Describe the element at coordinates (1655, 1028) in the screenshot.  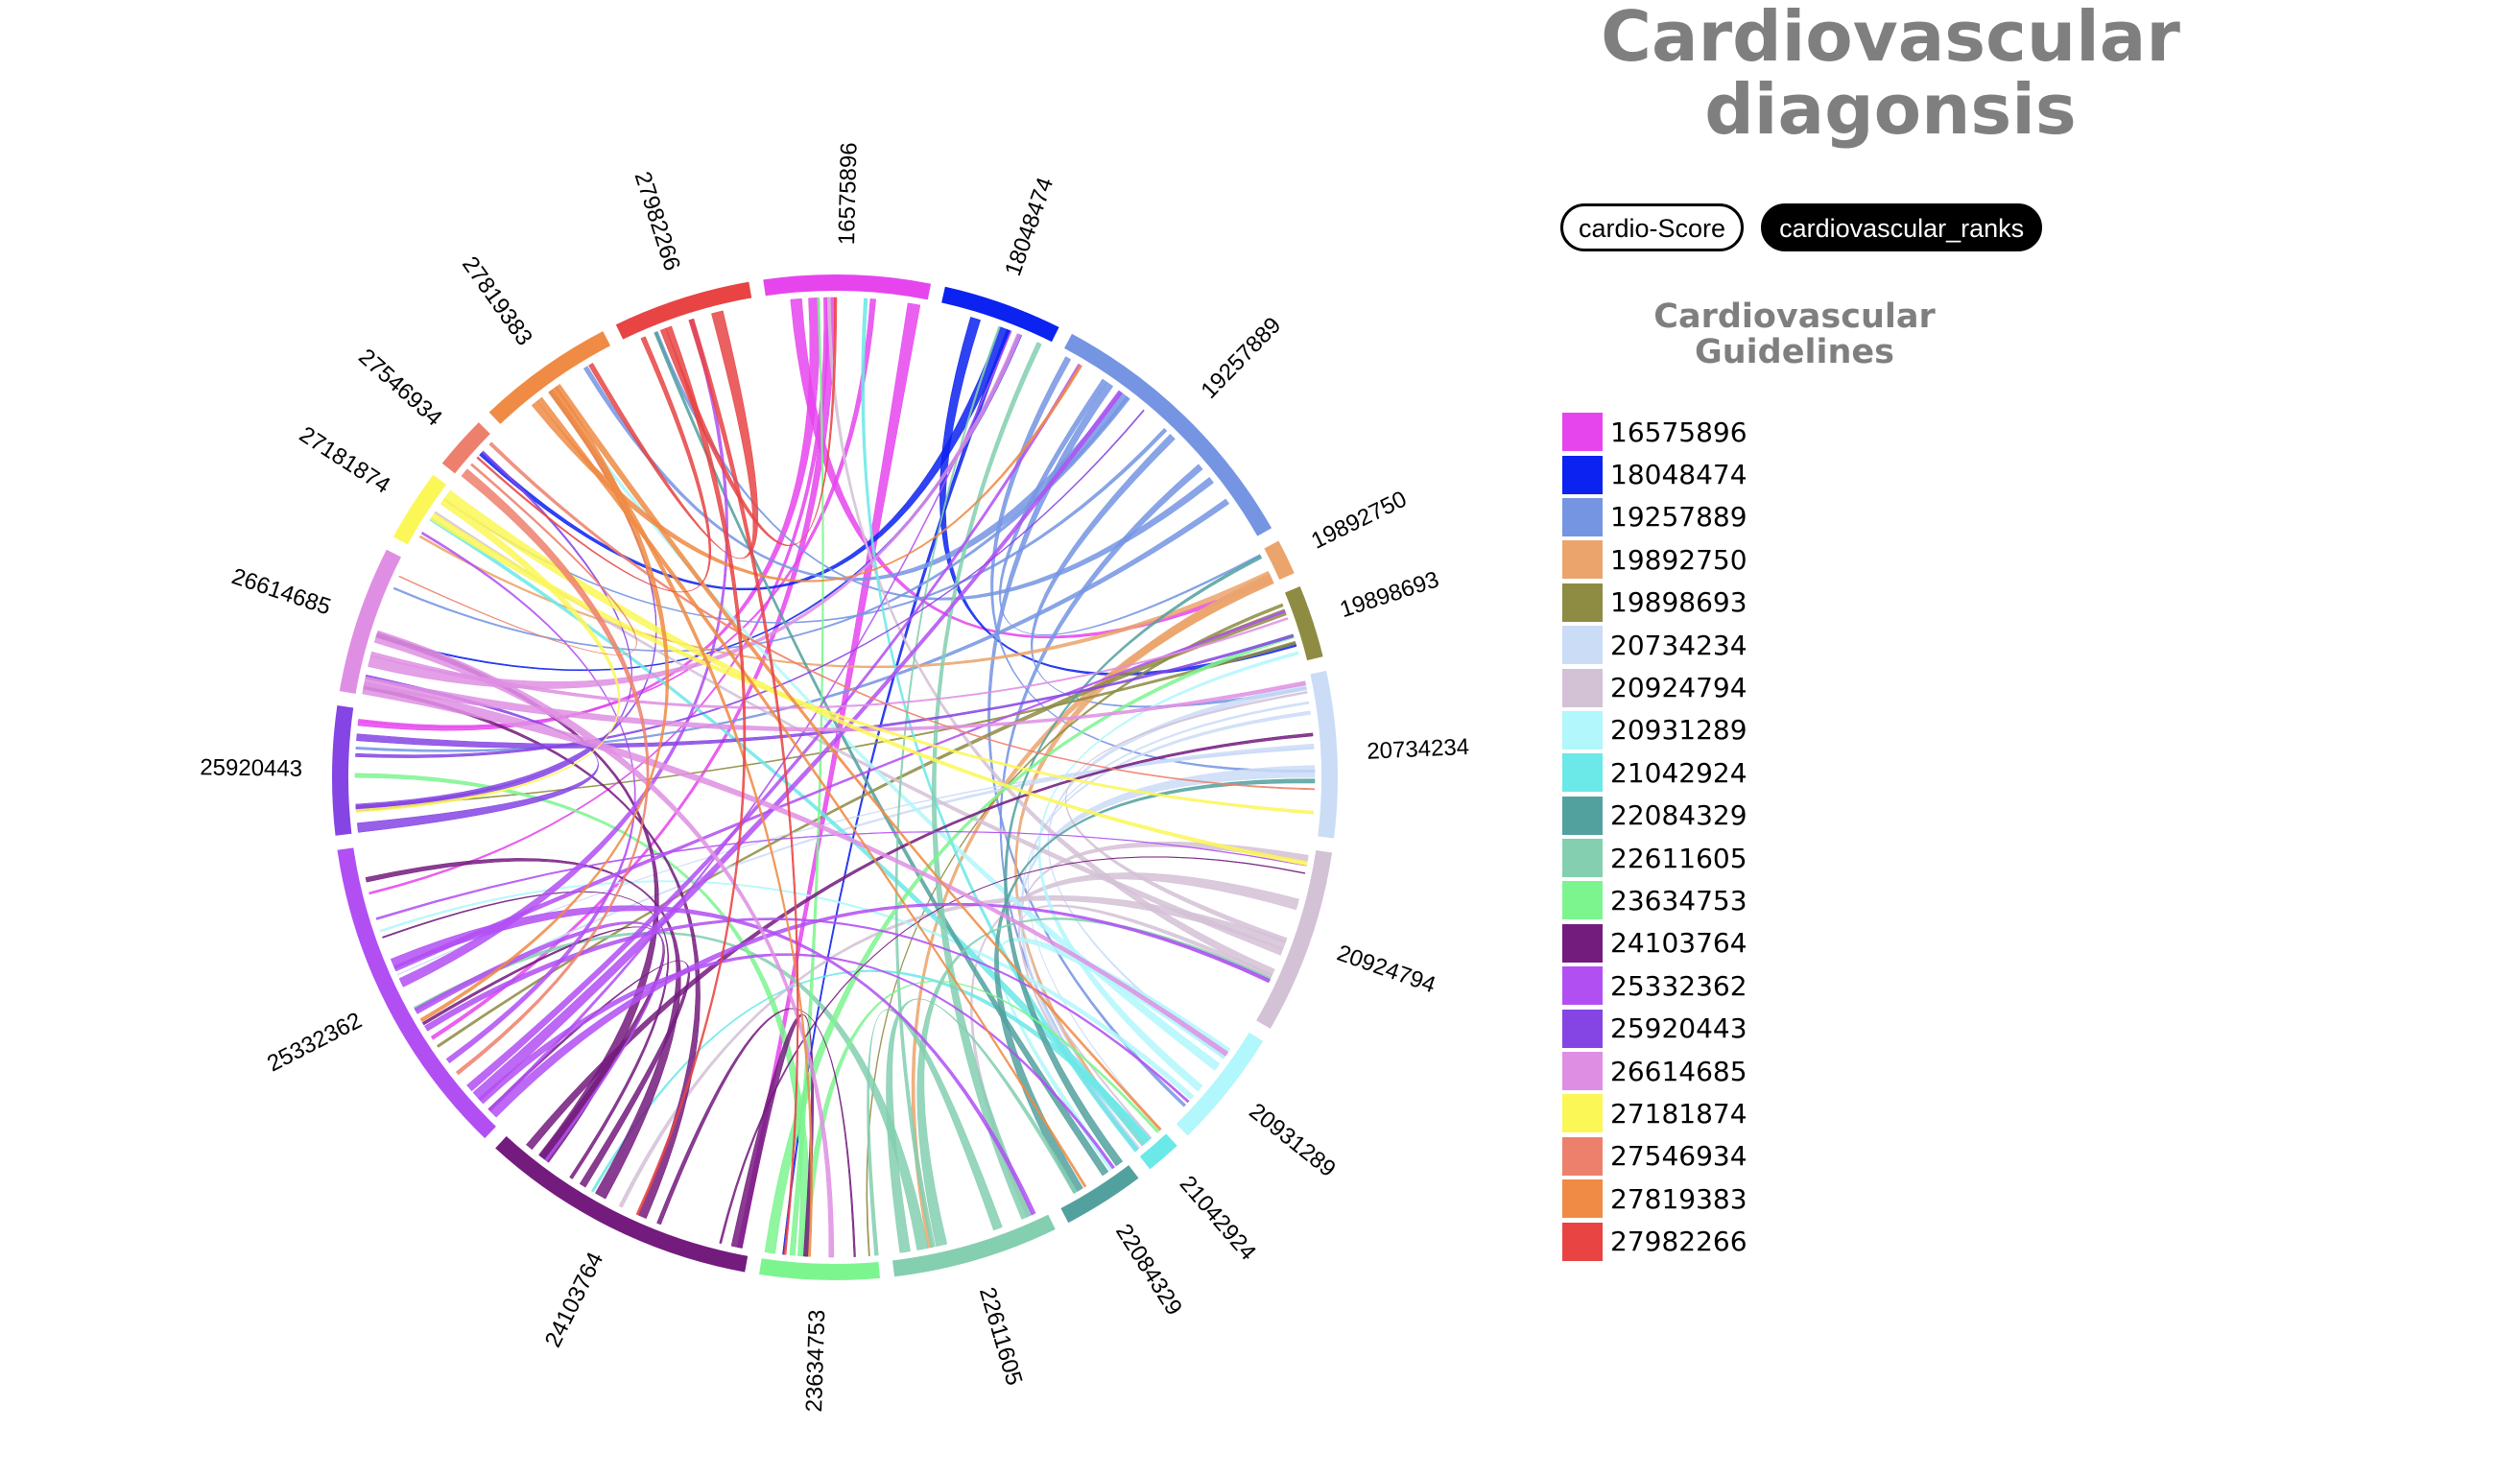
I see `legend-item-25920443: 25920443` at that location.